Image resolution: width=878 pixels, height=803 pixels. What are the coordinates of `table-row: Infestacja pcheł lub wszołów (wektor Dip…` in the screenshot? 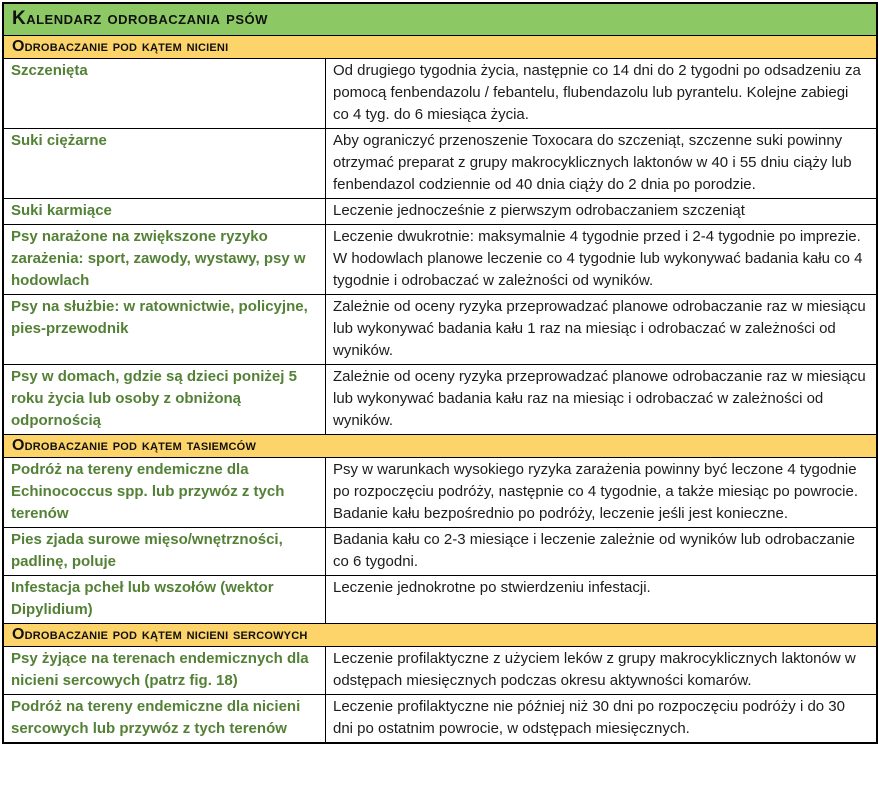 It's located at (440, 600).